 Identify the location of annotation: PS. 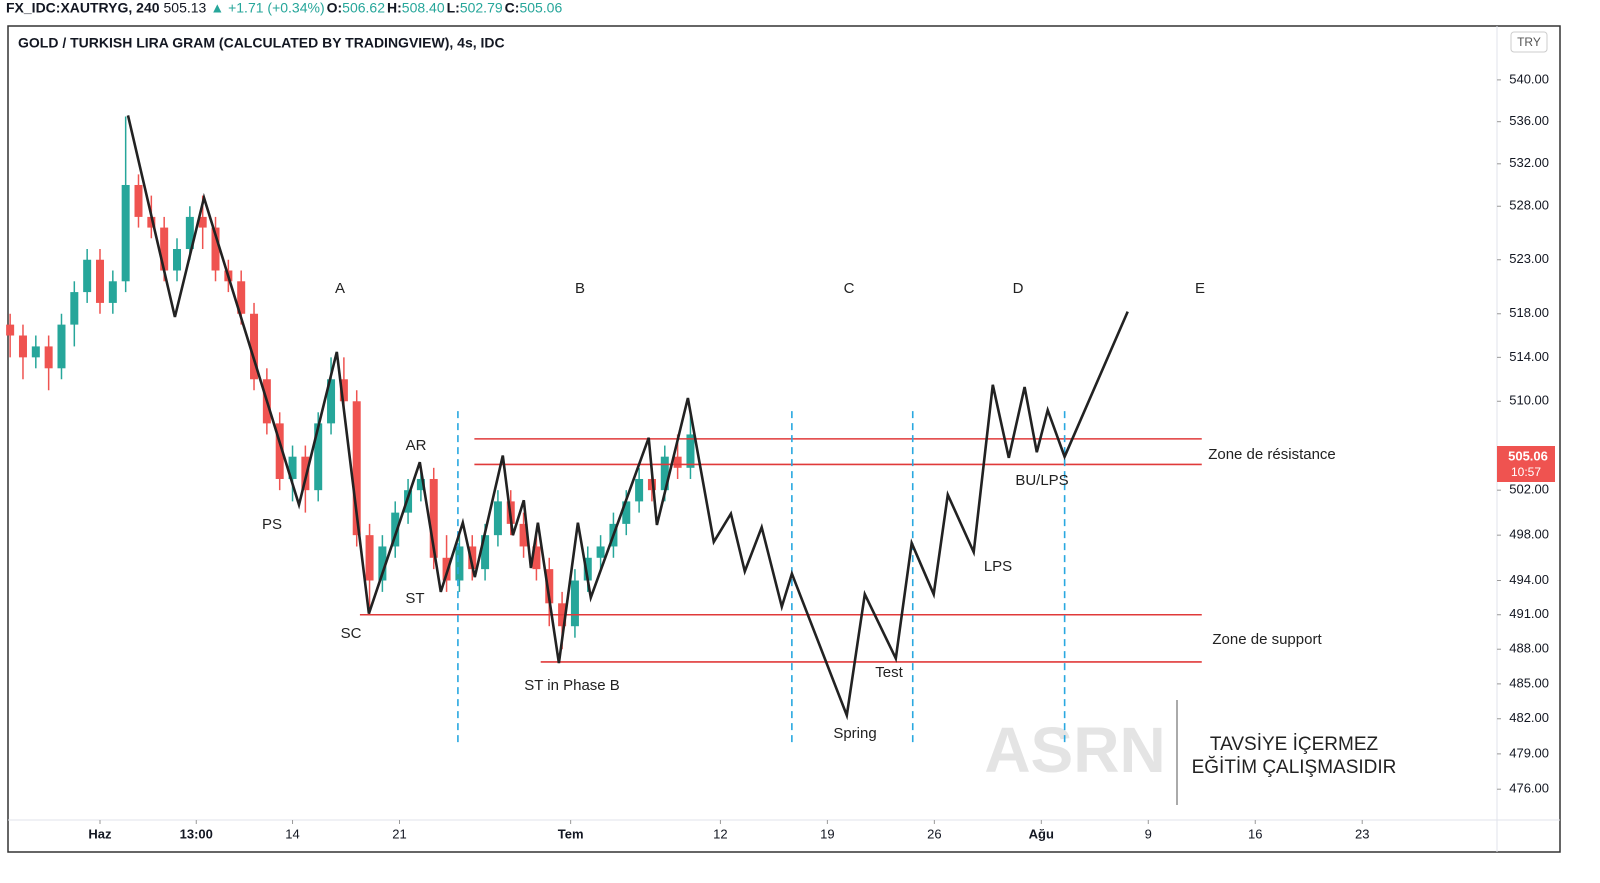
(272, 524).